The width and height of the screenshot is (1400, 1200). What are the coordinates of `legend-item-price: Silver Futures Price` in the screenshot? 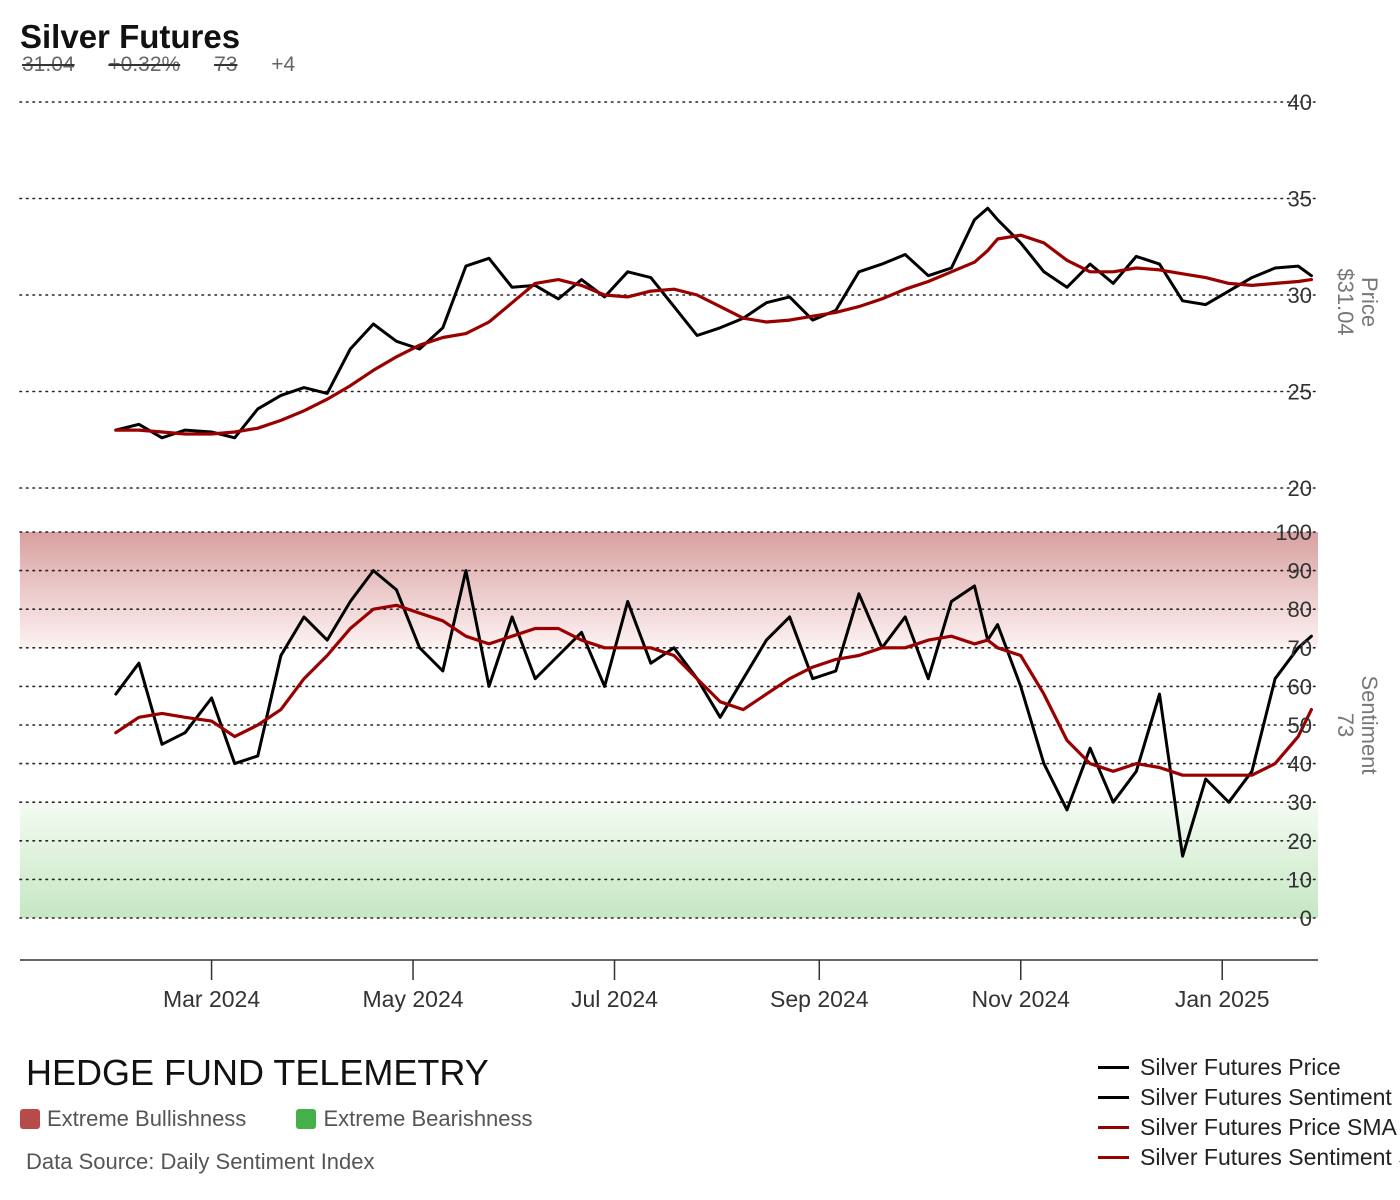 It's located at (1249, 1067).